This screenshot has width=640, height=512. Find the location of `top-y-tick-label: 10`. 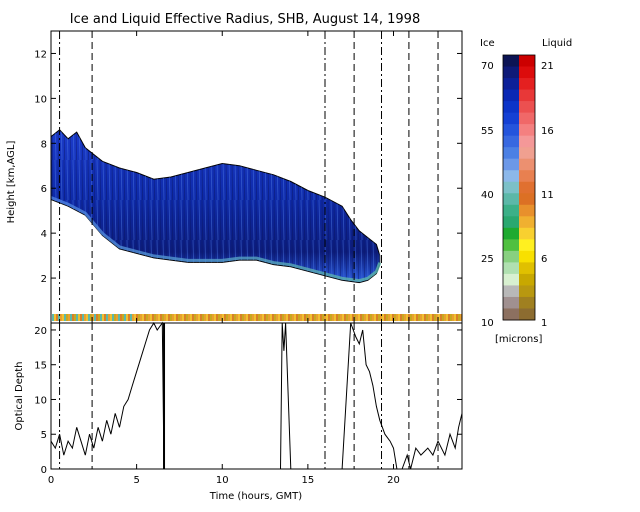

top-y-tick-label: 10 is located at coordinates (40, 99).